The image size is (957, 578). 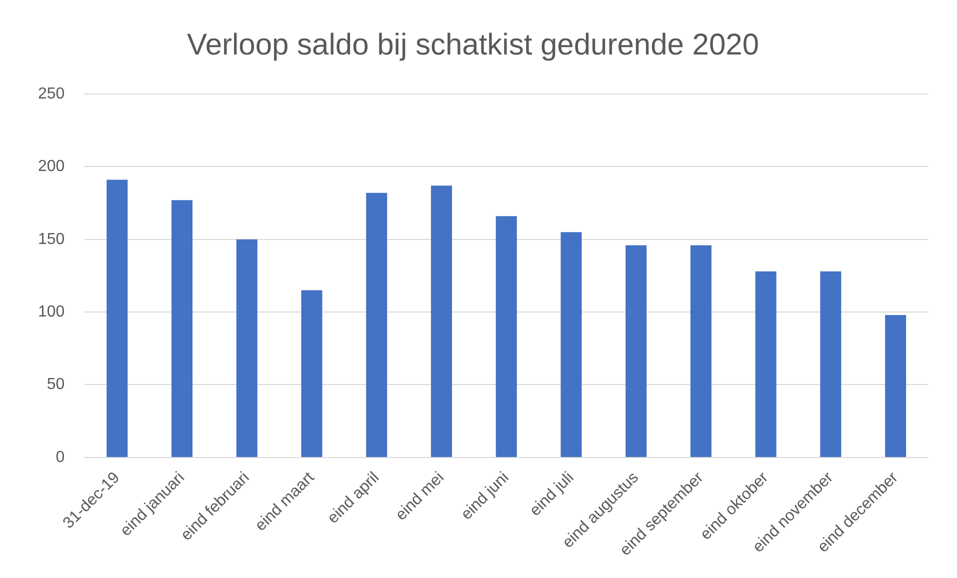 I want to click on y-tick-label: 200, so click(x=51, y=167).